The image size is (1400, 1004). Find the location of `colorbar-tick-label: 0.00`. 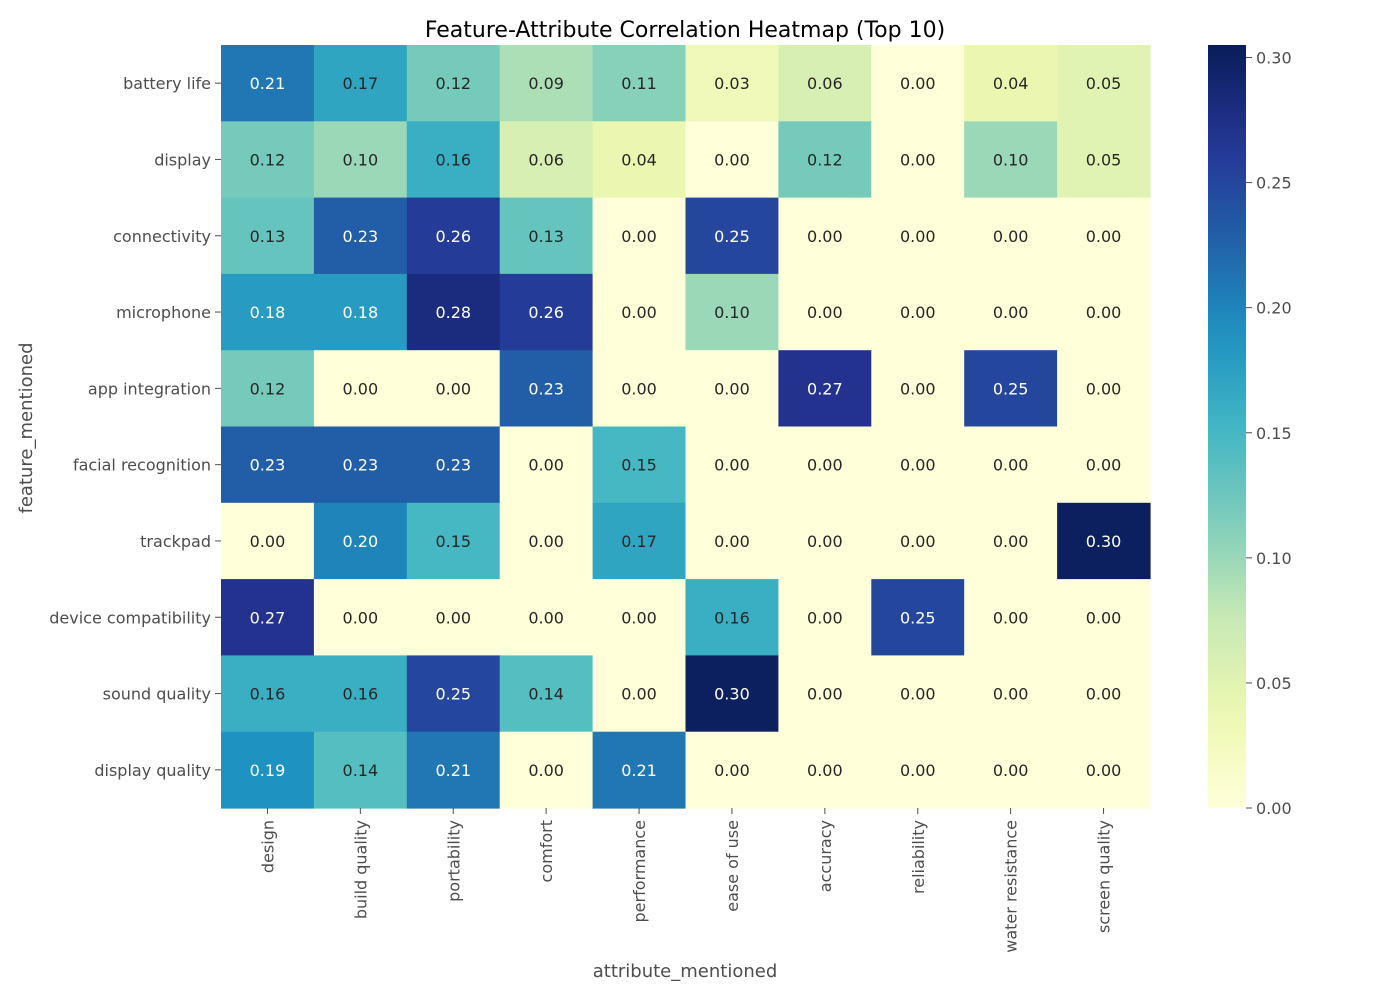

colorbar-tick-label: 0.00 is located at coordinates (1274, 808).